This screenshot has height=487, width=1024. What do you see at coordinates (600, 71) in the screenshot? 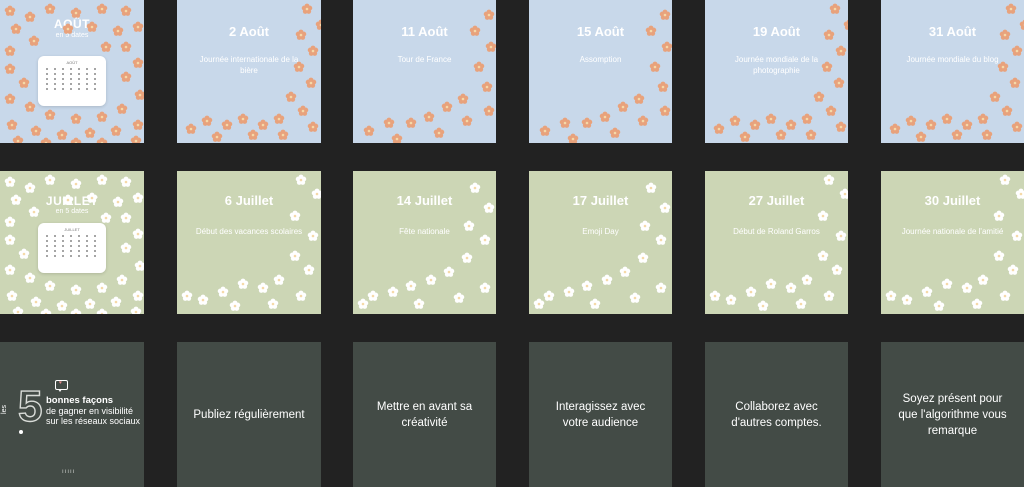
I see `august-date-tile: 15 Août Assomption` at bounding box center [600, 71].